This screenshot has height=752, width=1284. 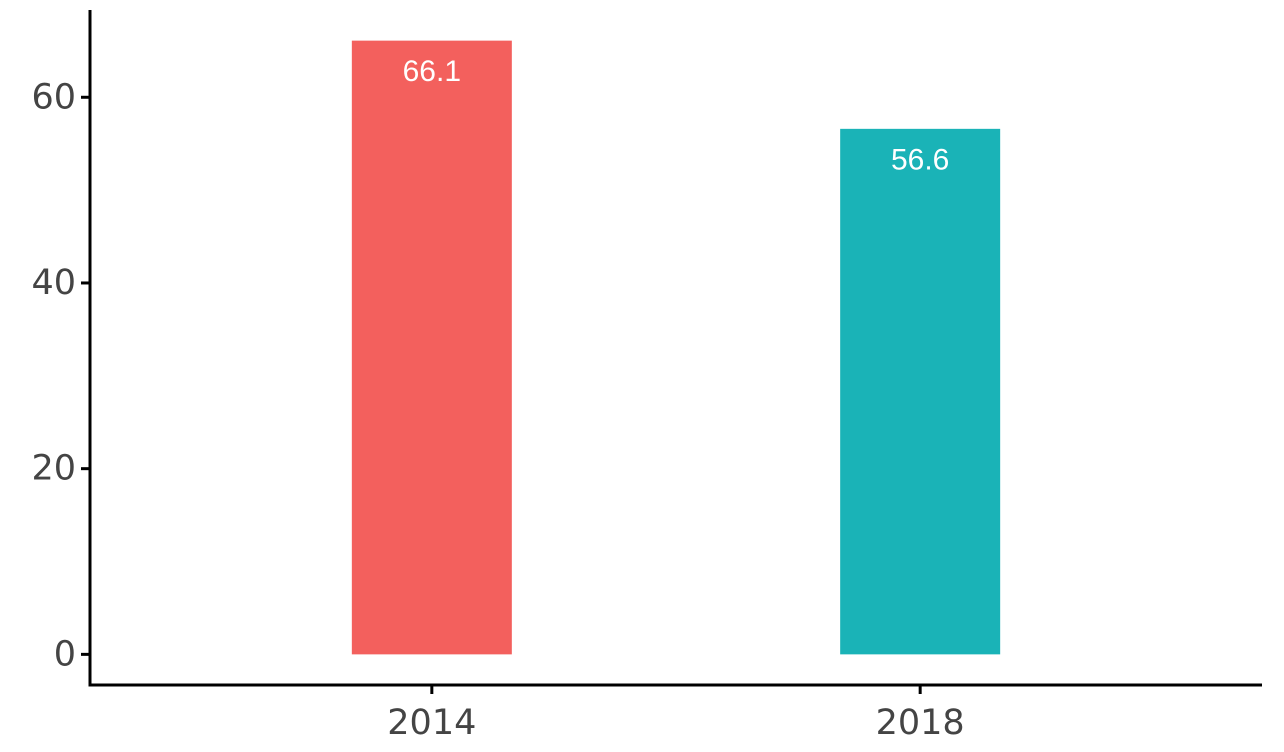 What do you see at coordinates (676, 714) in the screenshot?
I see `x-axis-ticks: 2014 2018` at bounding box center [676, 714].